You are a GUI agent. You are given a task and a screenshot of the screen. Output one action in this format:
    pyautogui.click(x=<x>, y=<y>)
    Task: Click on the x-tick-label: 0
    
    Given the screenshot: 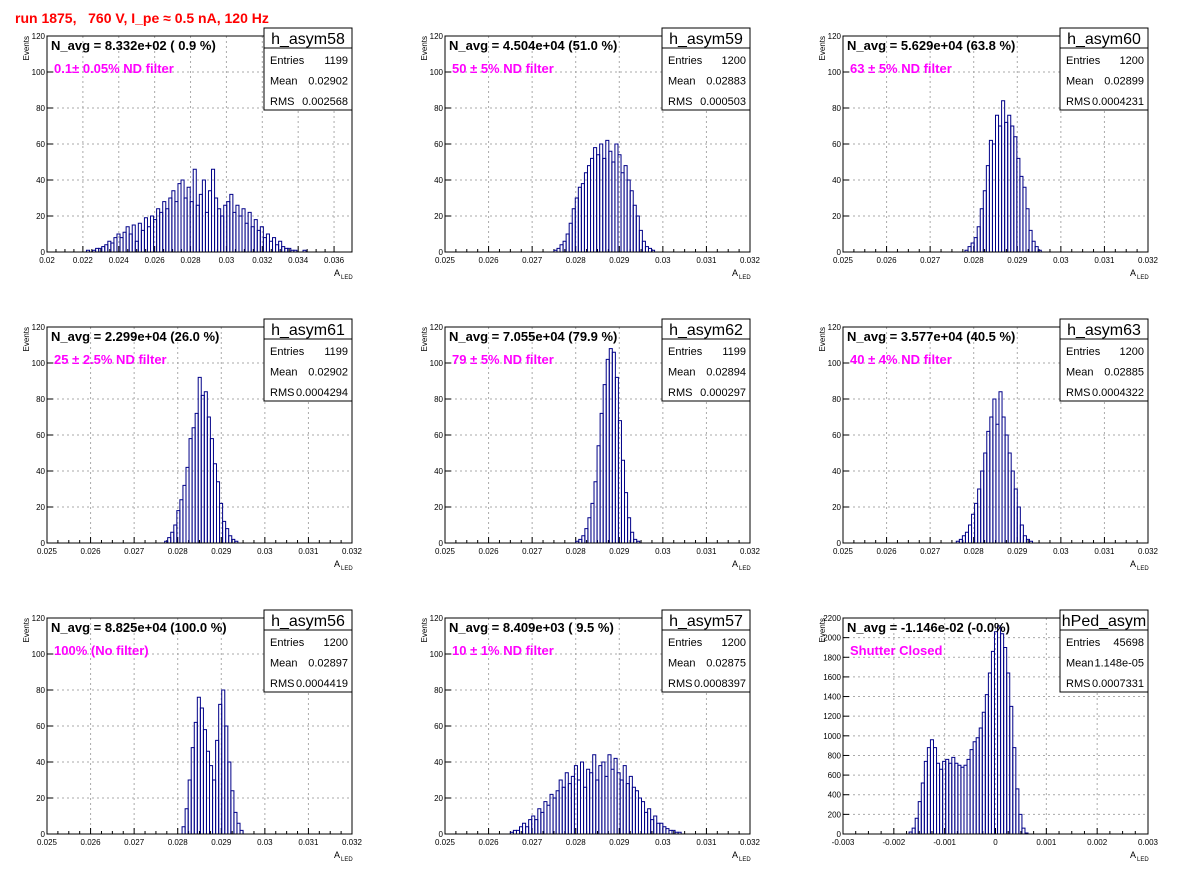 What is the action you would take?
    pyautogui.click(x=995, y=842)
    